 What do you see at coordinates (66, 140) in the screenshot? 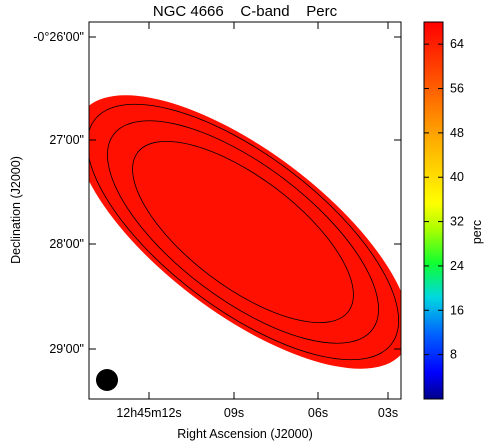
I see `y-tick-label: 27'00"` at bounding box center [66, 140].